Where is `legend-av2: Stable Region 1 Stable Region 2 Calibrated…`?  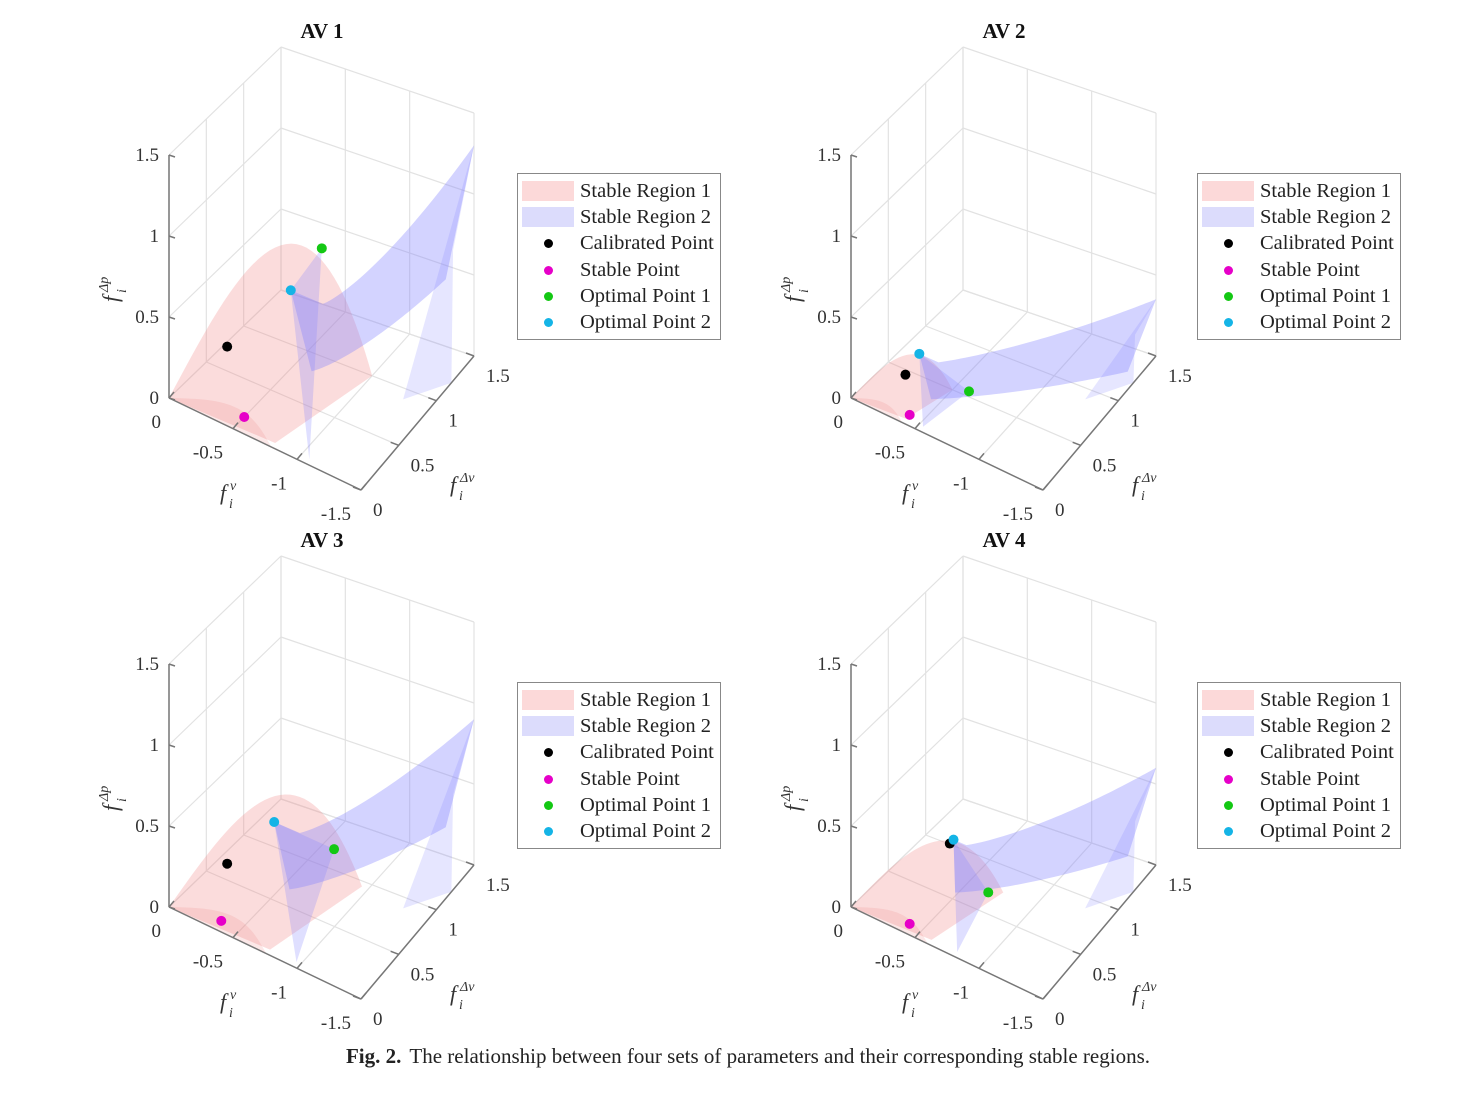 legend-av2: Stable Region 1 Stable Region 2 Calibrated… is located at coordinates (1299, 256).